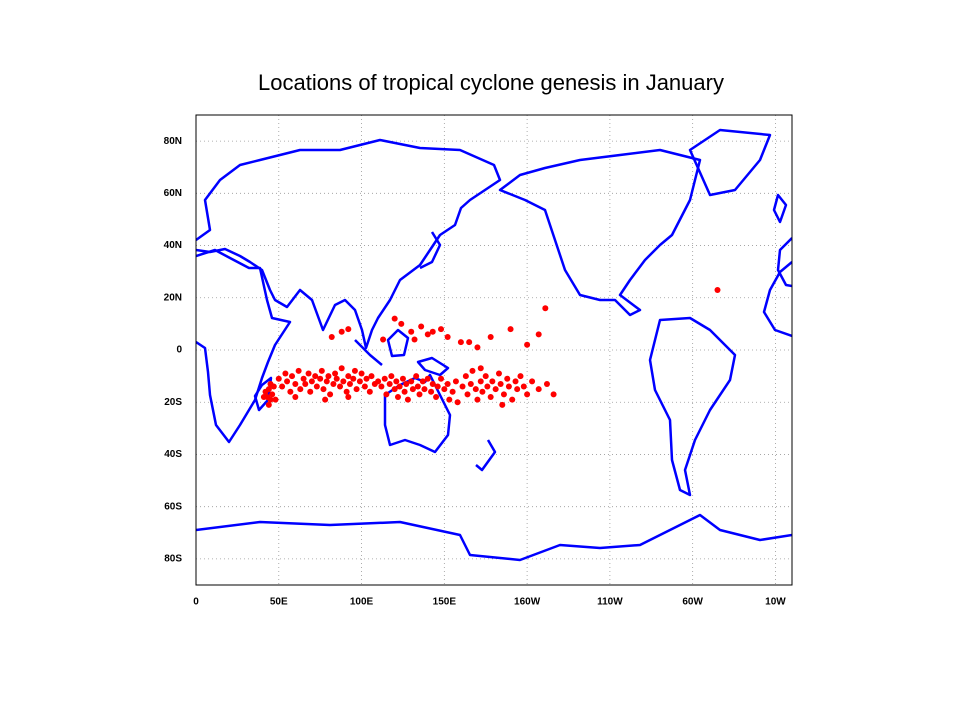  What do you see at coordinates (398, 343) in the screenshot?
I see `borneo` at bounding box center [398, 343].